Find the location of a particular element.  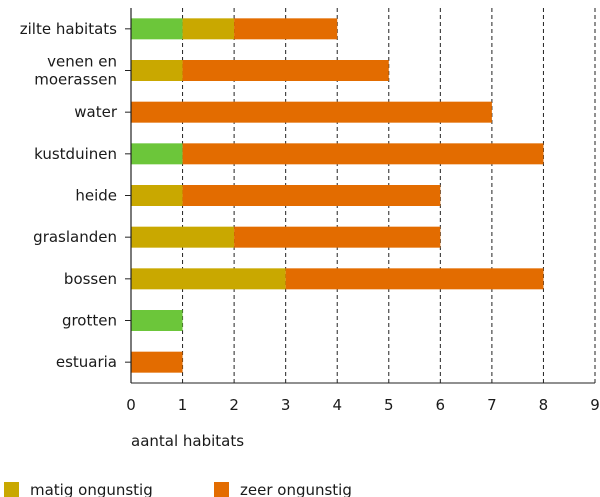

x-tick-label: 1 is located at coordinates (183, 405).